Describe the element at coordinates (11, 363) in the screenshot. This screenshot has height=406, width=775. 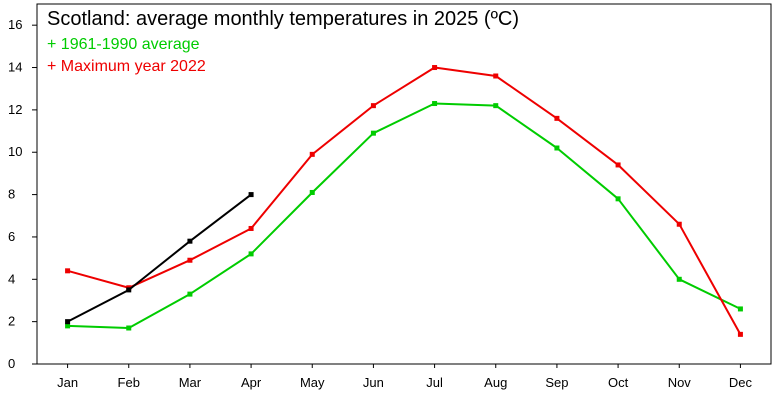
I see `y-tick-label: 0` at that location.